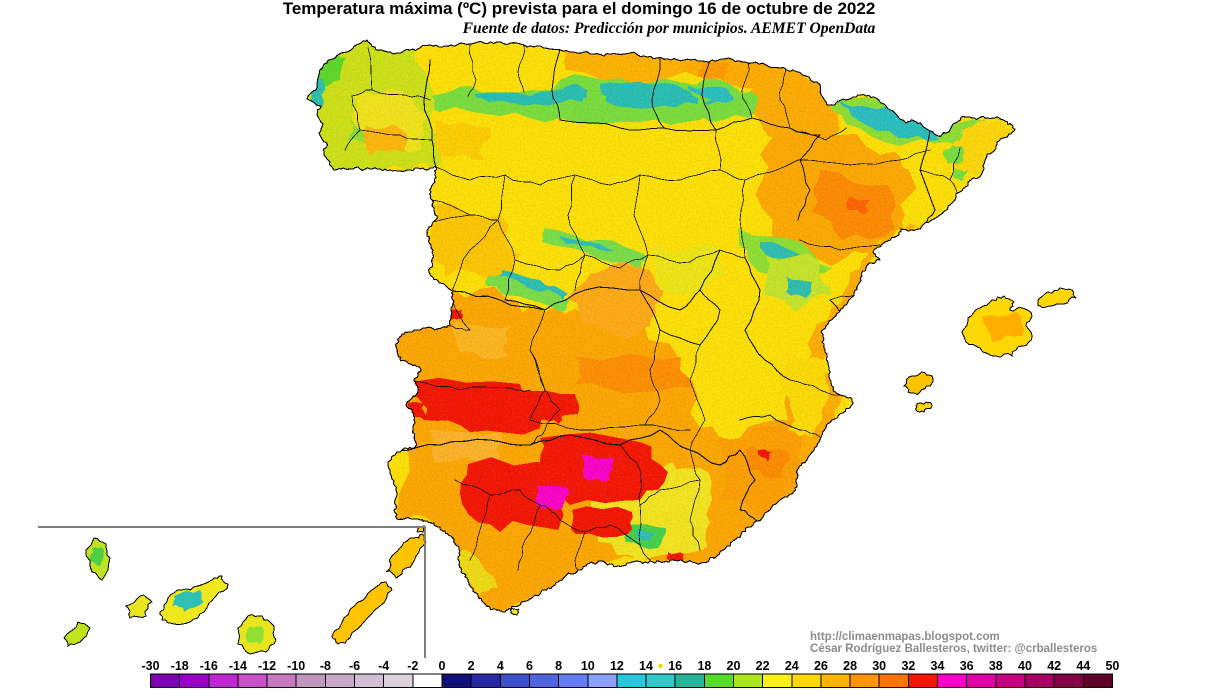 Image resolution: width=1228 pixels, height=696 pixels. I want to click on svg-text: -18, so click(180, 666).